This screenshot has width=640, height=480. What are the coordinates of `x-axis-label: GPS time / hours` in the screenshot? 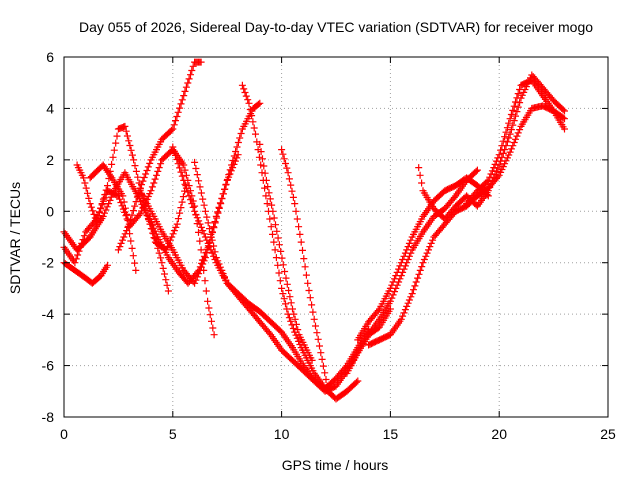 It's located at (335, 465).